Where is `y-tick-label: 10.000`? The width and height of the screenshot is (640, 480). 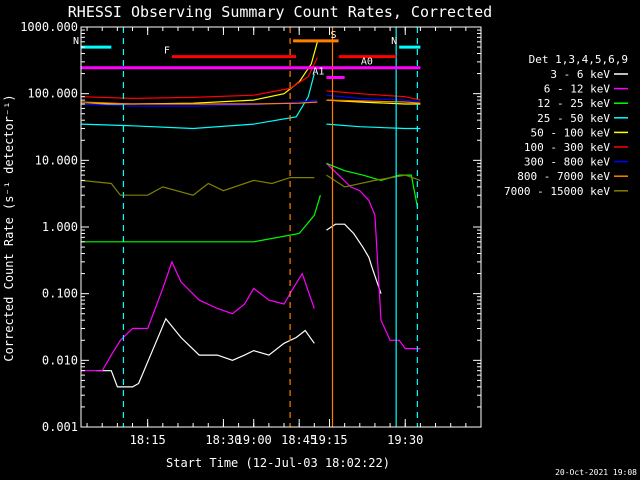
y-tick-label: 10.000 is located at coordinates (56, 160).